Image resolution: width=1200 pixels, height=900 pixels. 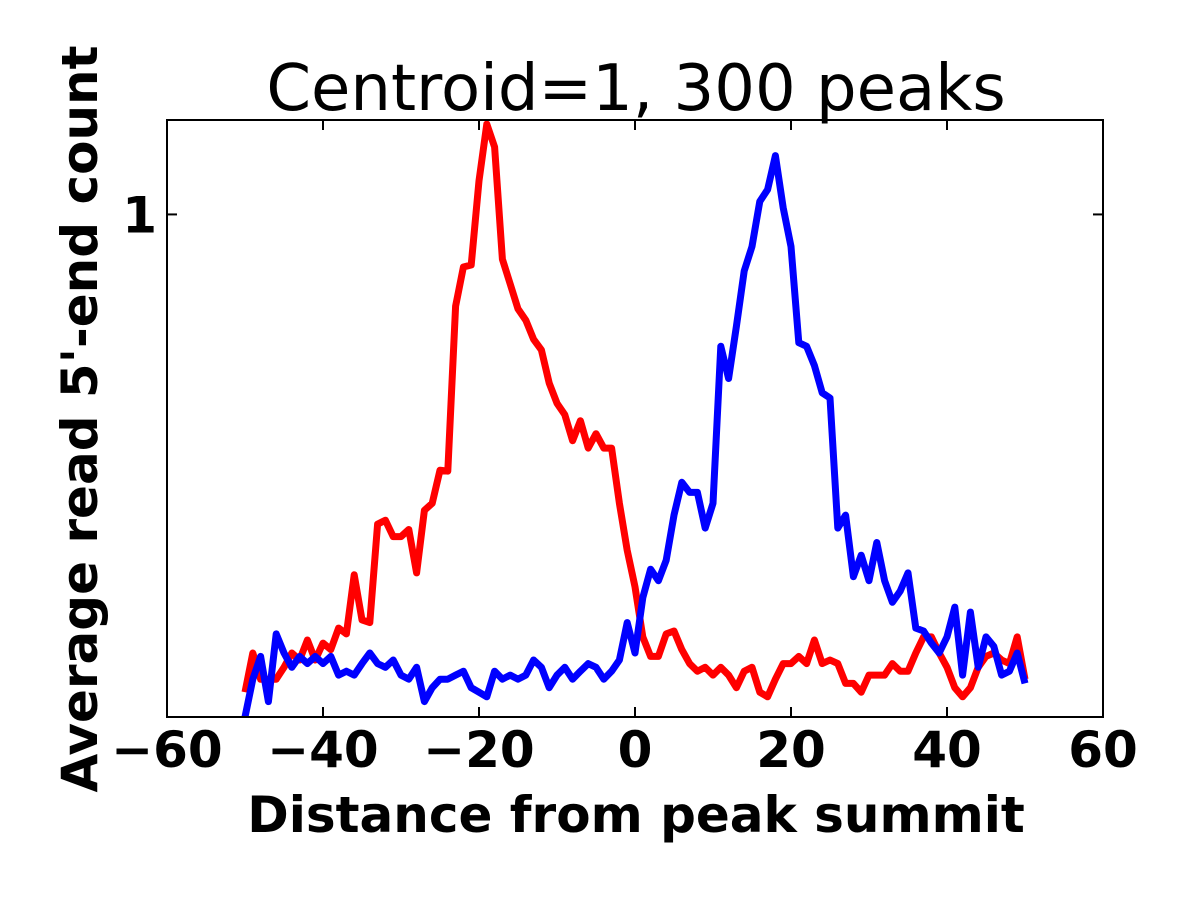 What do you see at coordinates (139, 215) in the screenshot?
I see `y-tick-label: 1` at bounding box center [139, 215].